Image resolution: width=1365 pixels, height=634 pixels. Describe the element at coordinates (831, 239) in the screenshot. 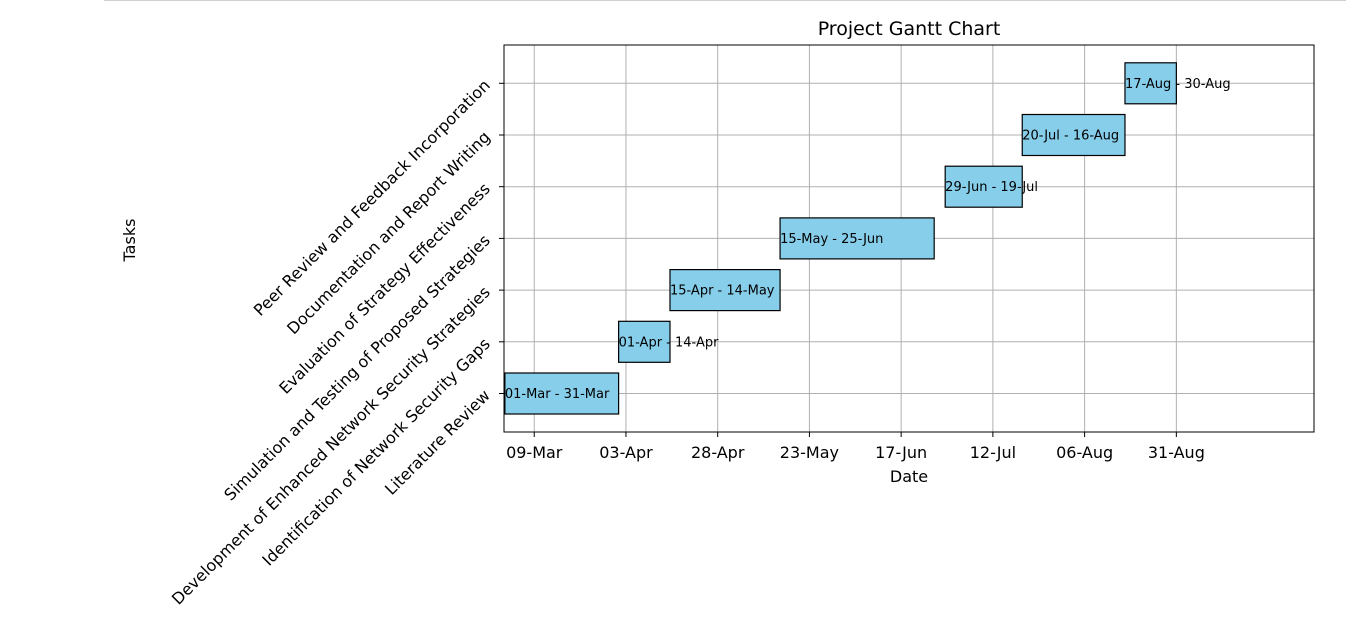

I see `bar-date-label: 15-May - 25-Jun` at that location.